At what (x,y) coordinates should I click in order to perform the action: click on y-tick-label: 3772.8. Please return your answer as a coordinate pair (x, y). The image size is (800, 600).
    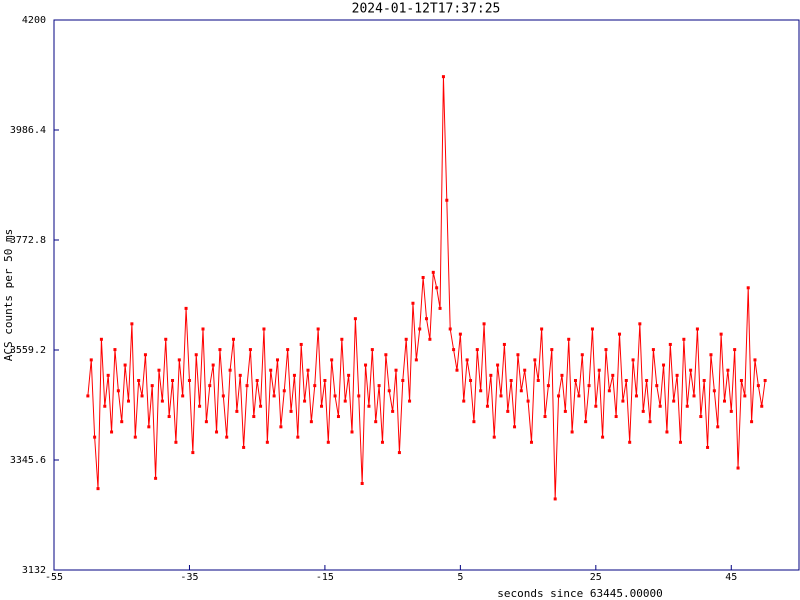
    Looking at the image, I should click on (28, 240).